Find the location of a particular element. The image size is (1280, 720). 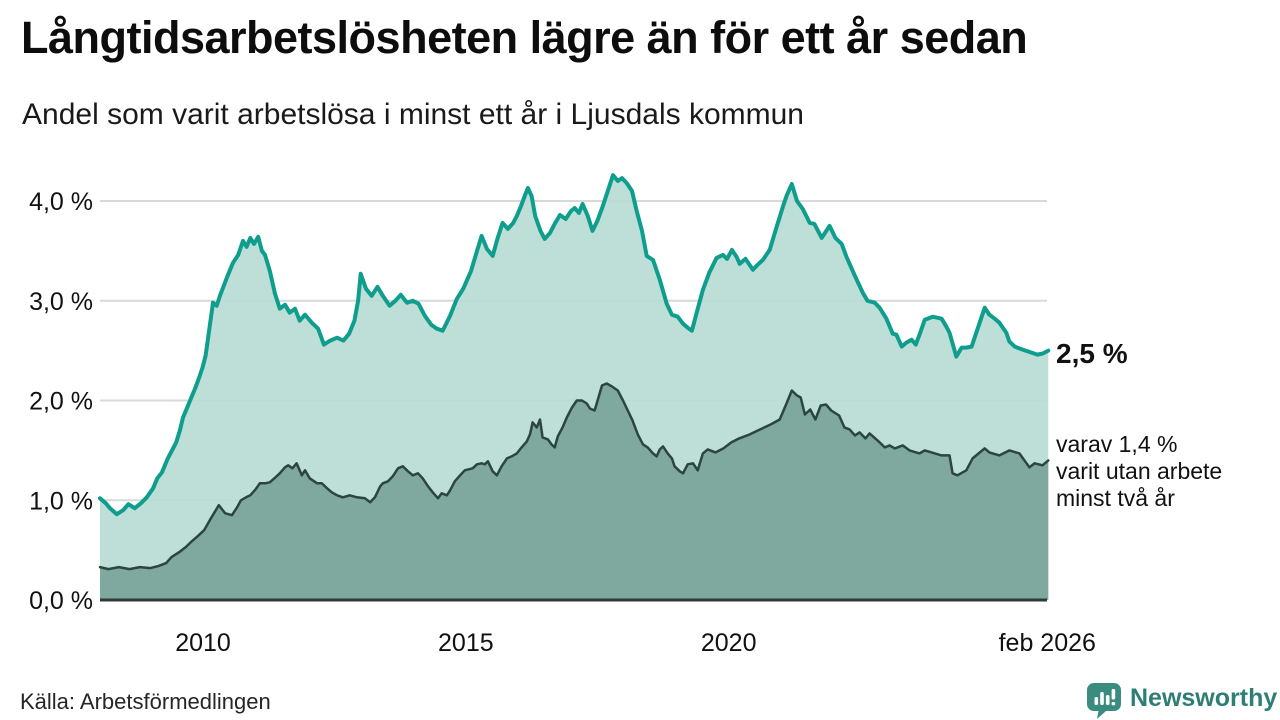

svg-text: 0,0 % is located at coordinates (61, 601).